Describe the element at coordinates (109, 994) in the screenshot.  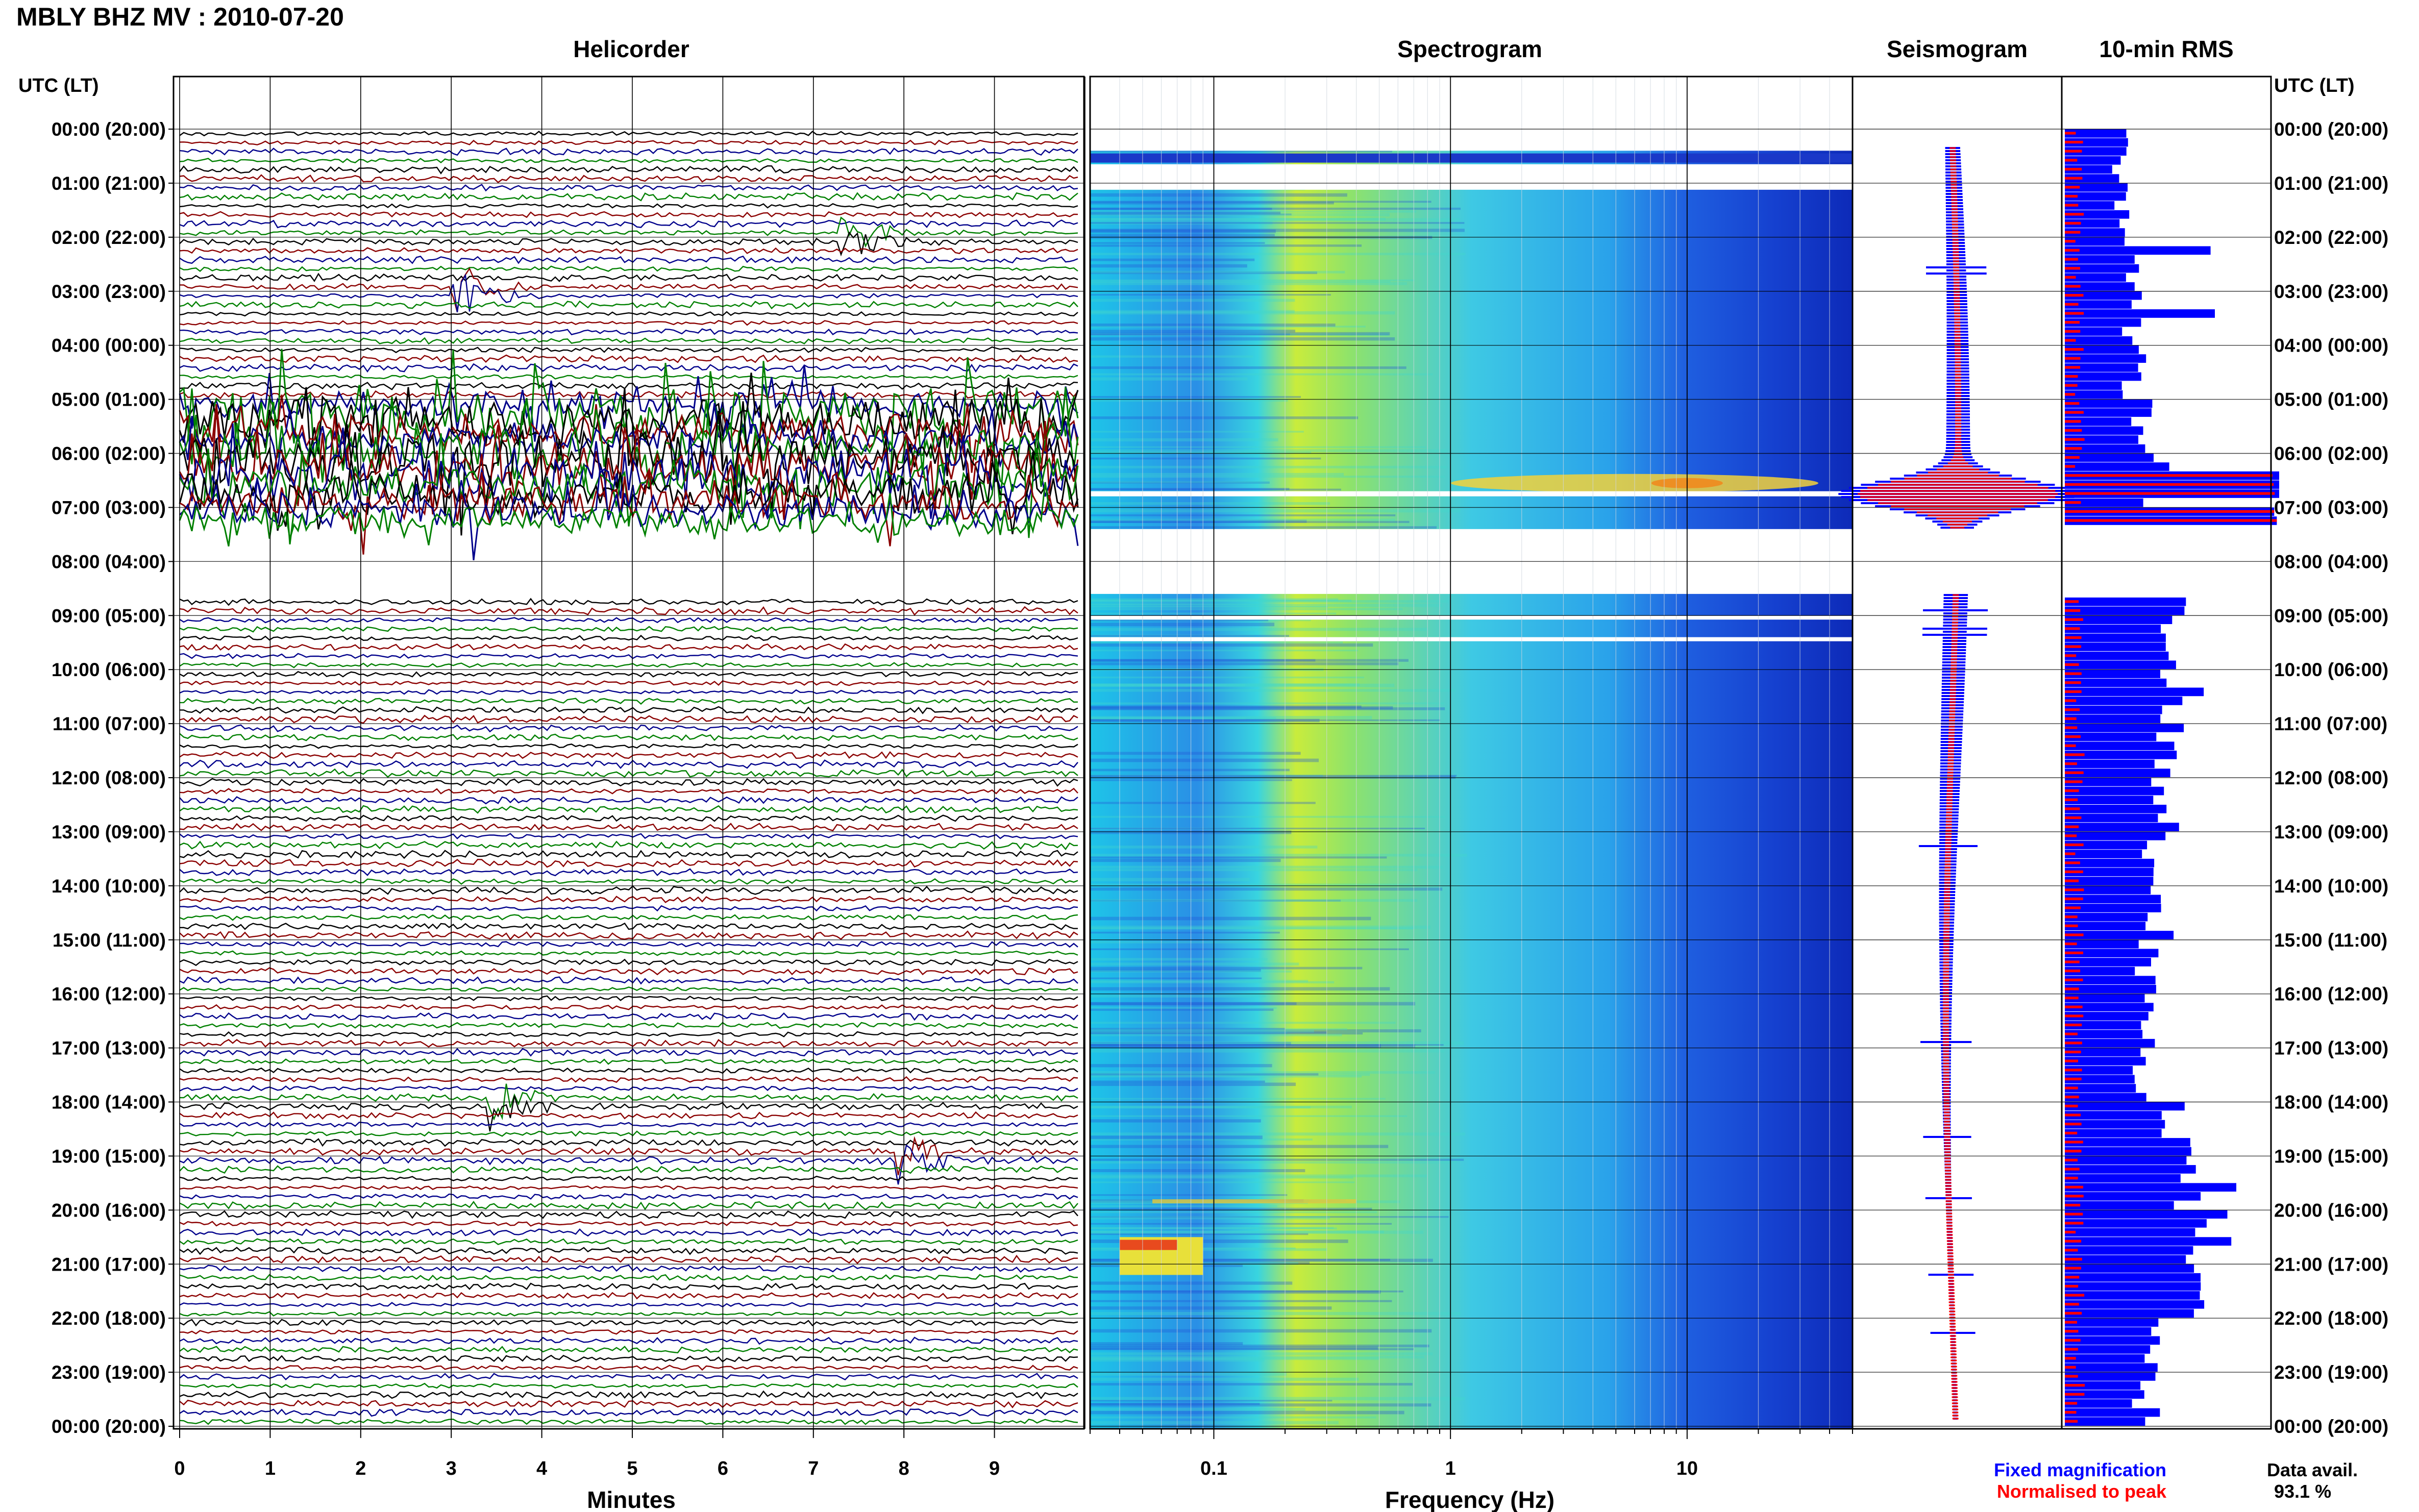
I see `time-label-left: 16:00 (12:00)` at that location.